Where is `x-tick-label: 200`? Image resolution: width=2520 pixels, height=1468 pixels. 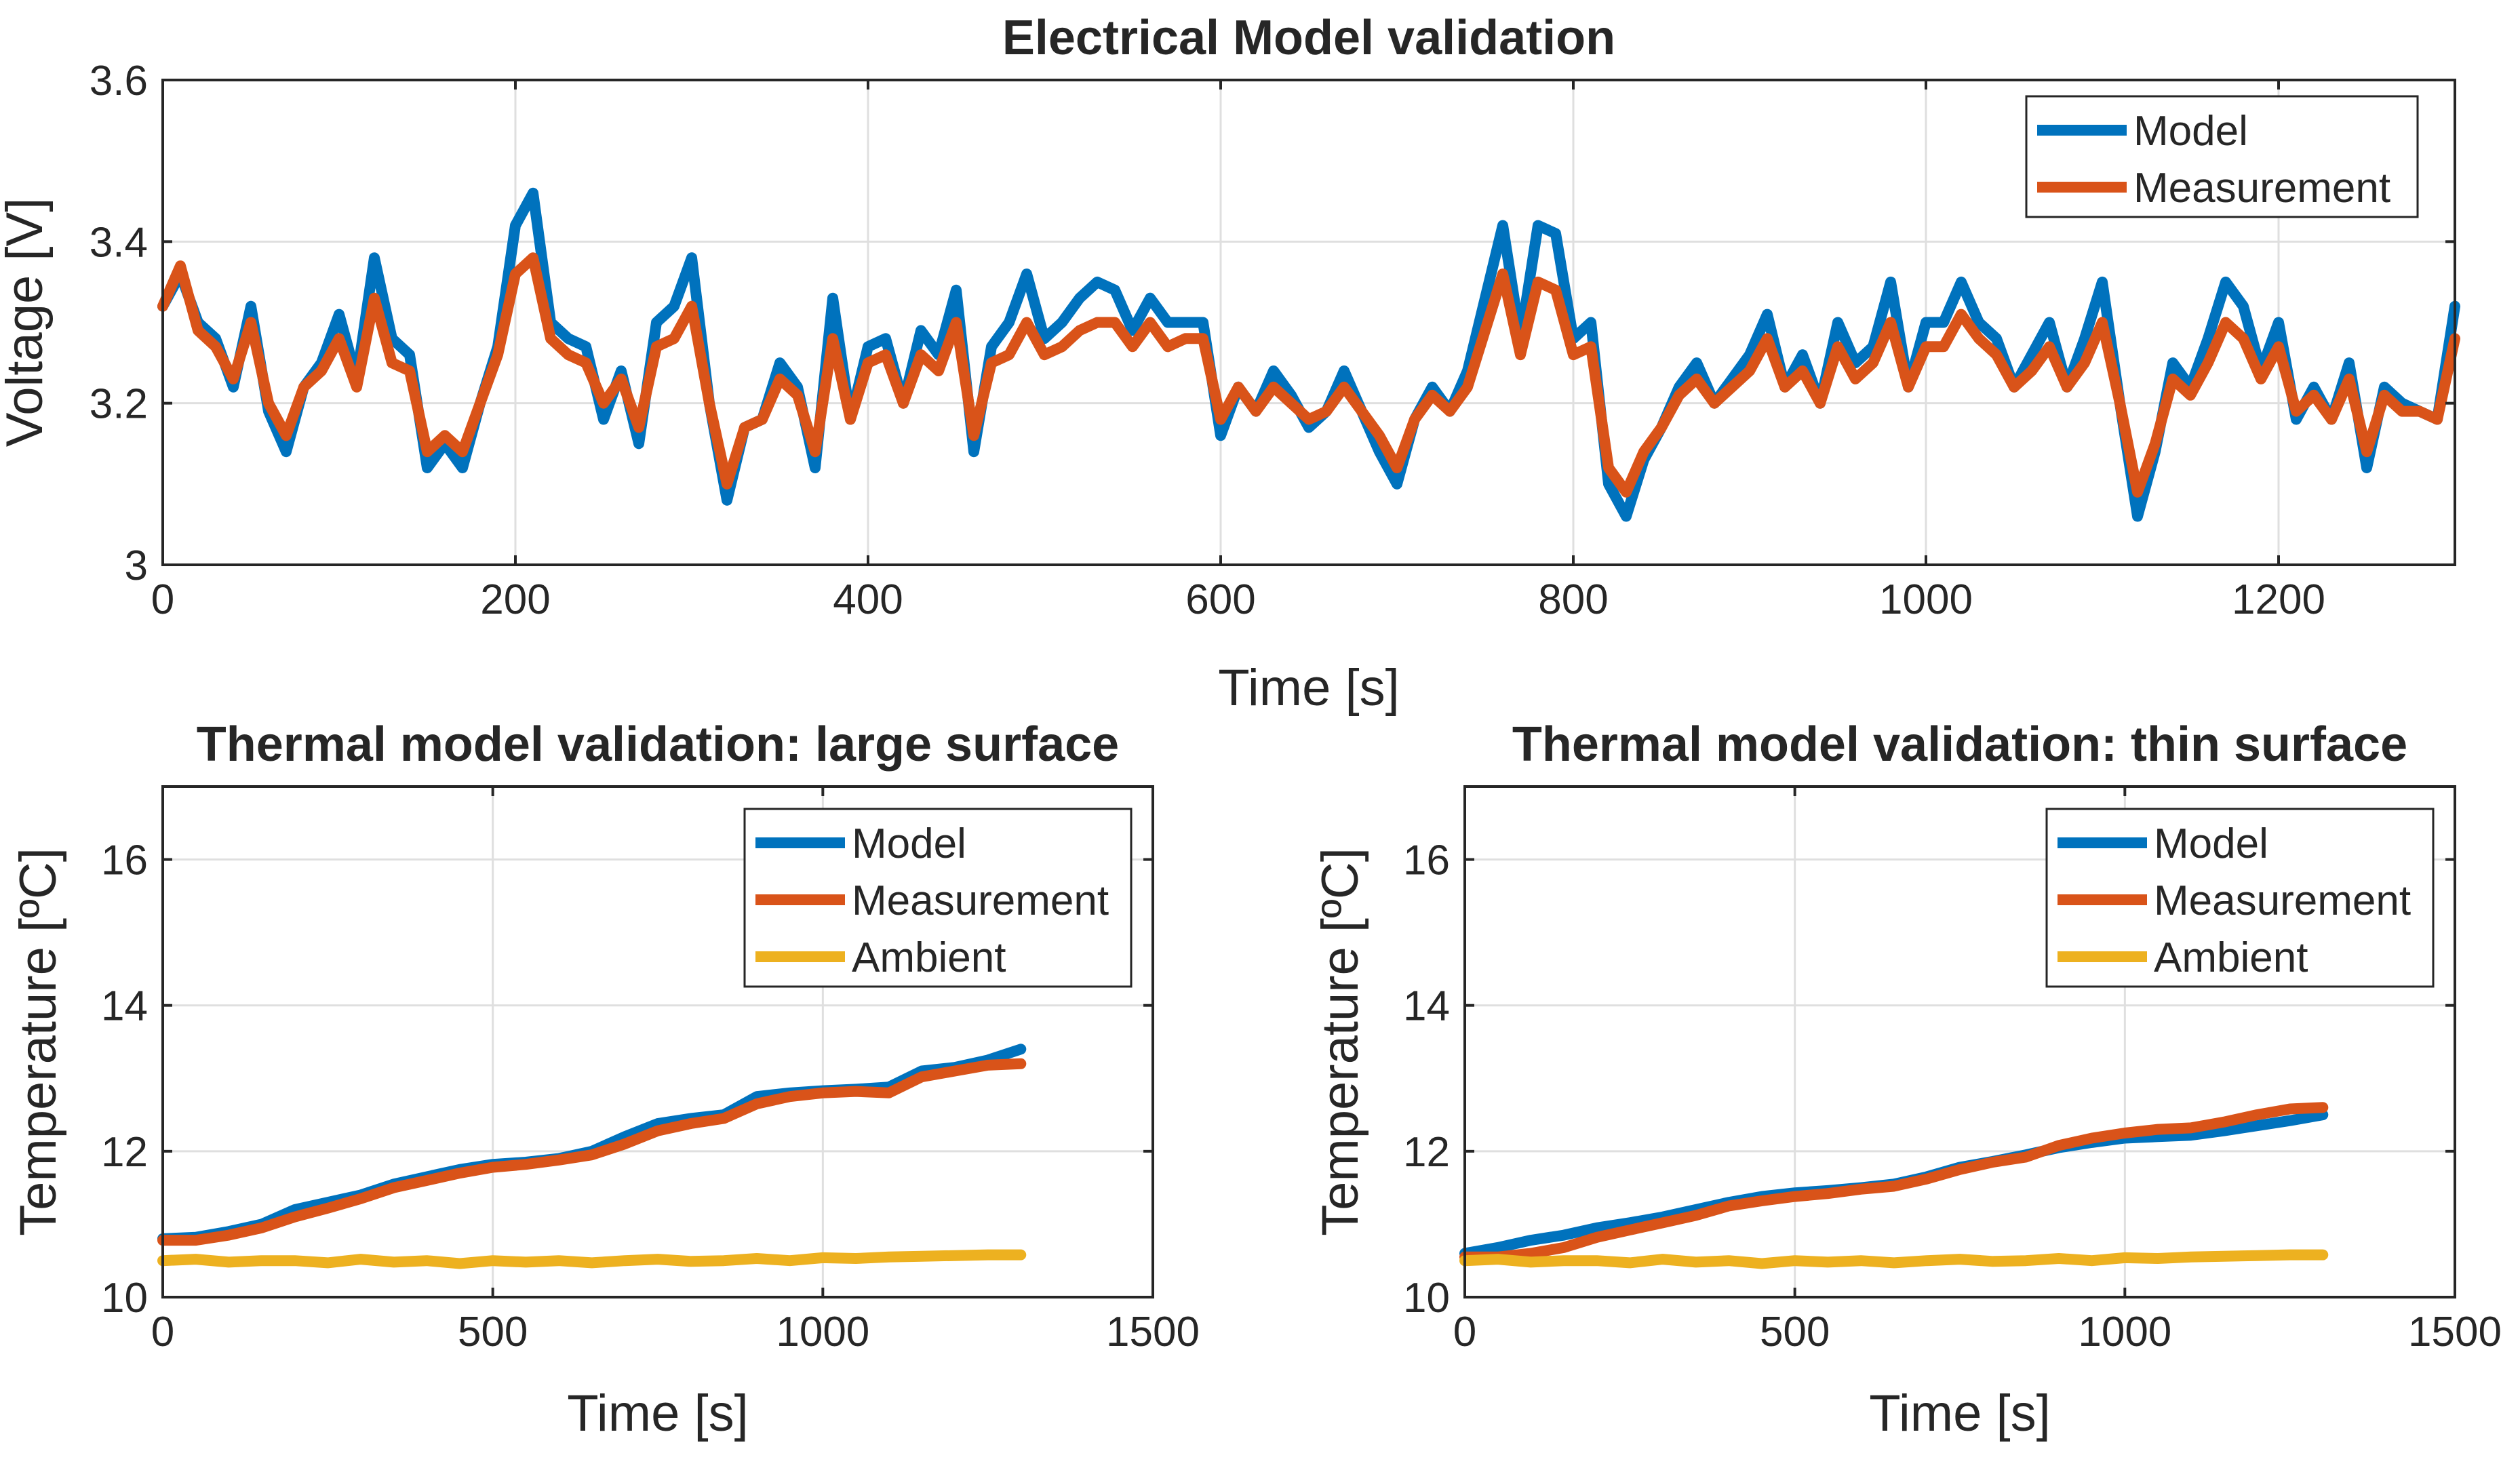 x-tick-label: 200 is located at coordinates (515, 599).